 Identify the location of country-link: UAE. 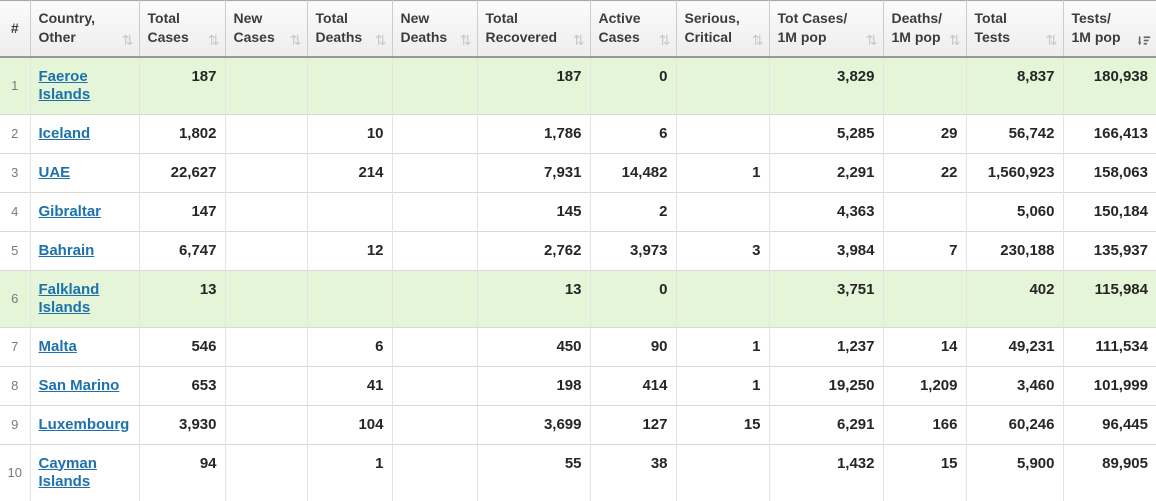
(54, 172).